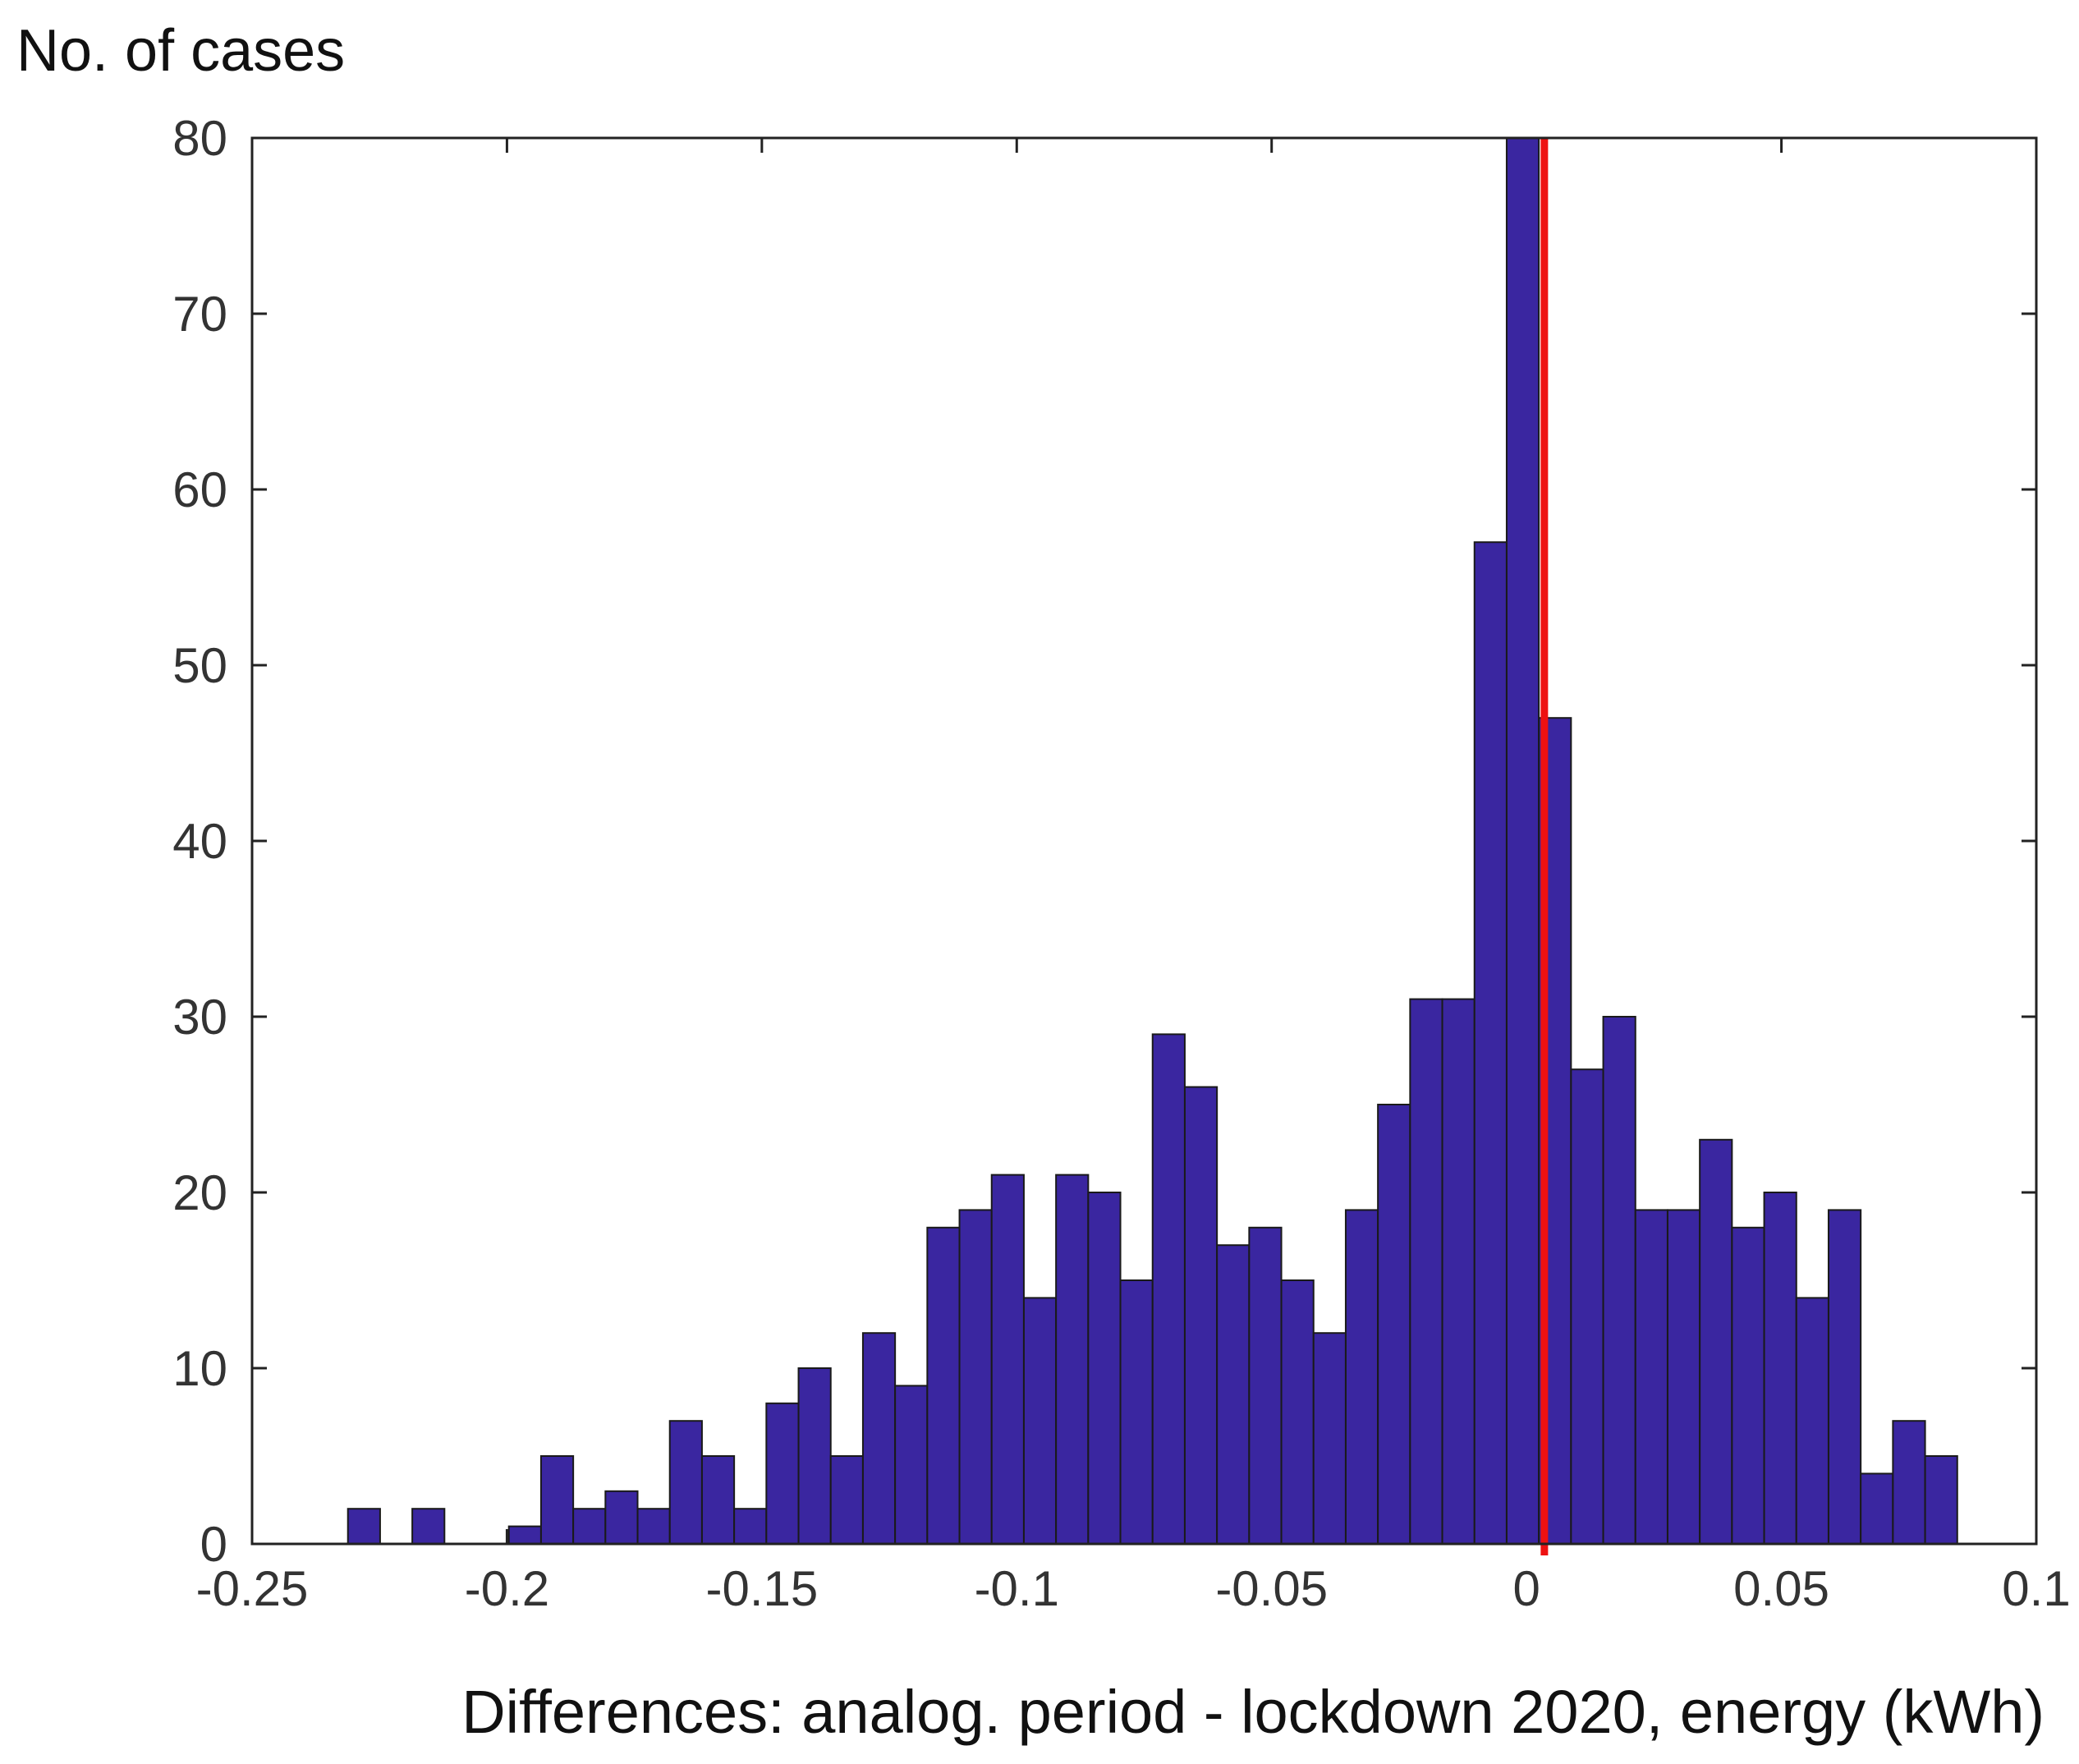  What do you see at coordinates (507, 1588) in the screenshot?
I see `x-tick-label: -0.2` at bounding box center [507, 1588].